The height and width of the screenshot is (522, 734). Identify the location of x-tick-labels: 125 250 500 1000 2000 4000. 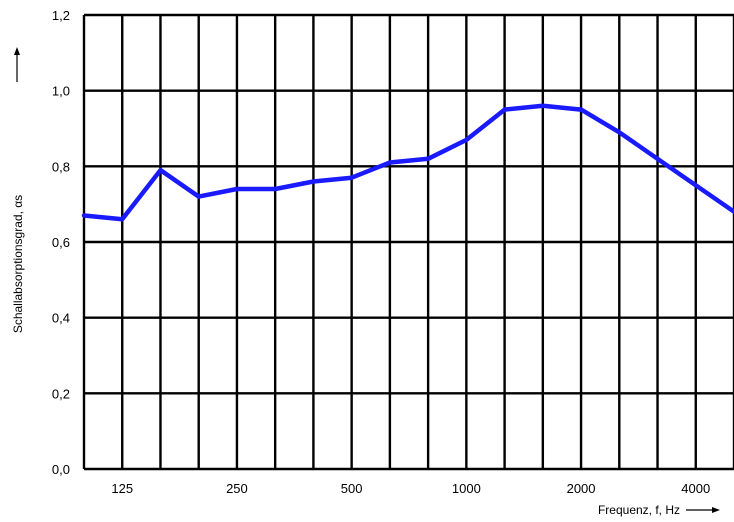
(410, 488).